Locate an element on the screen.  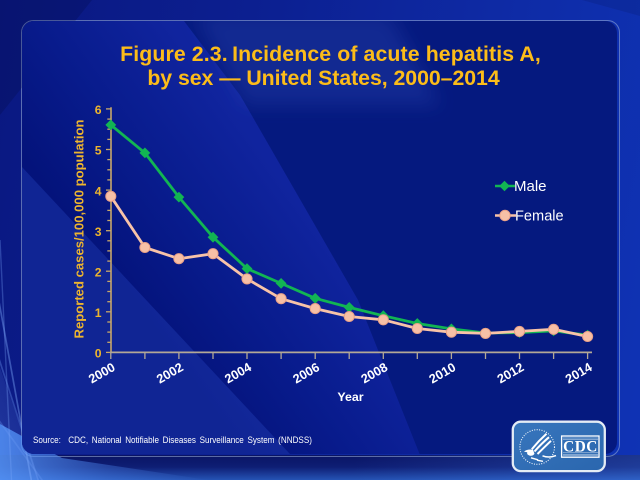
svg-text: Female is located at coordinates (539, 217).